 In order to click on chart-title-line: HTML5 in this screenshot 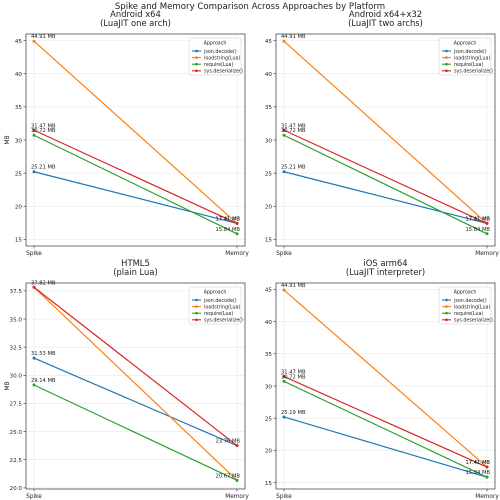, I will do `click(135, 263)`.